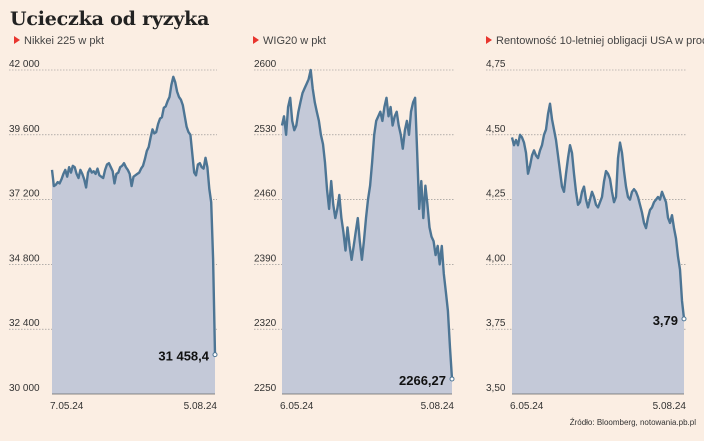  What do you see at coordinates (496, 129) in the screenshot?
I see `y-tick-label: 4,50` at bounding box center [496, 129].